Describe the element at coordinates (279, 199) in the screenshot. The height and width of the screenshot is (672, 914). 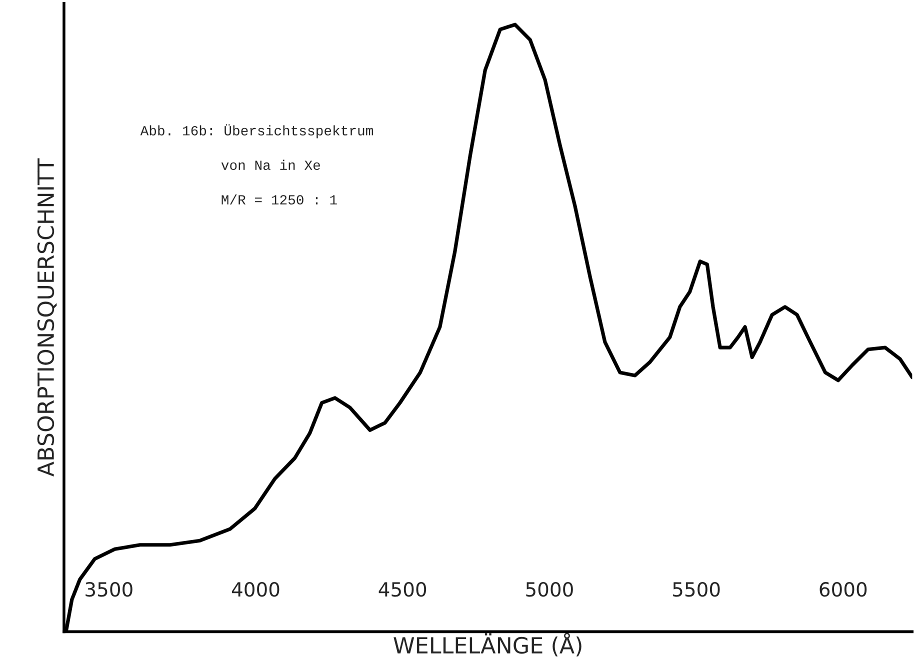
I see `annotation: M/R = 1250 : 1` at that location.